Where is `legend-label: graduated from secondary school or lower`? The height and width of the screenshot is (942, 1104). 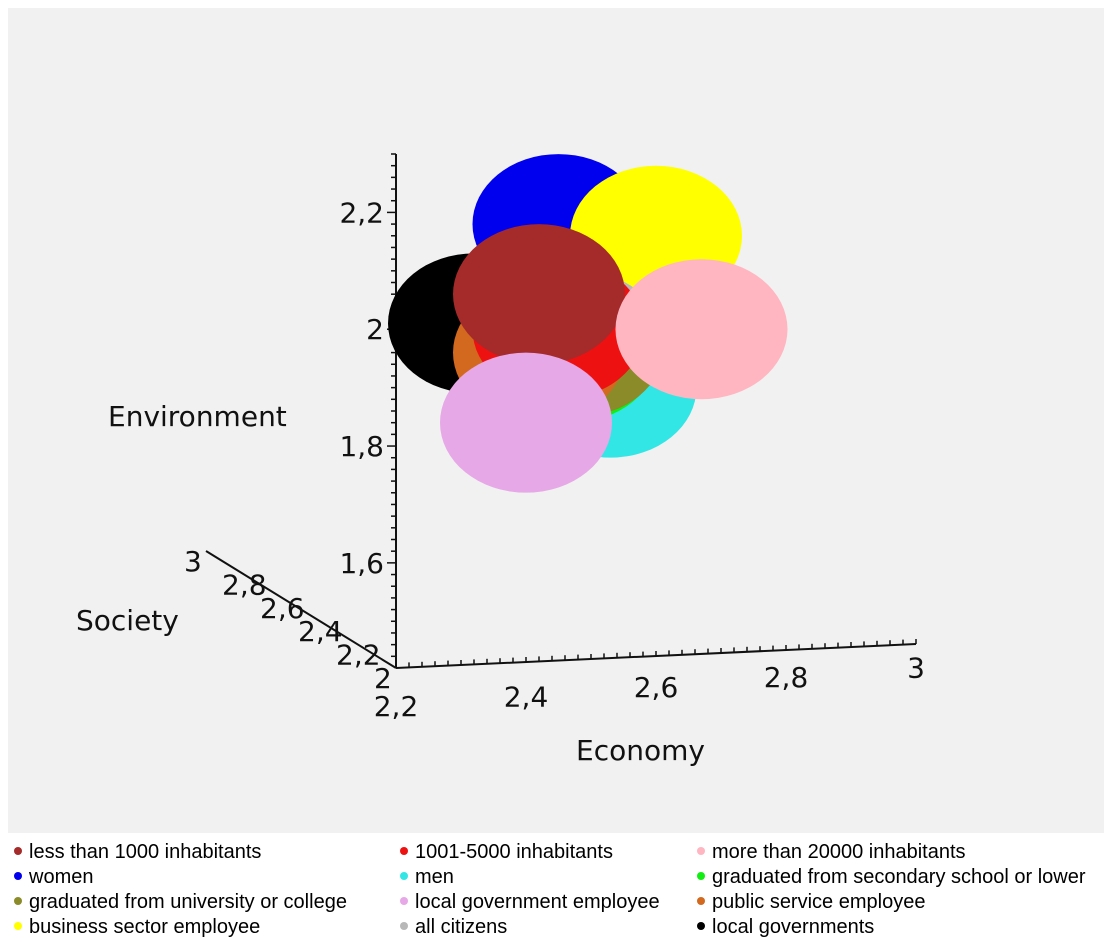 legend-label: graduated from secondary school or lower is located at coordinates (899, 877).